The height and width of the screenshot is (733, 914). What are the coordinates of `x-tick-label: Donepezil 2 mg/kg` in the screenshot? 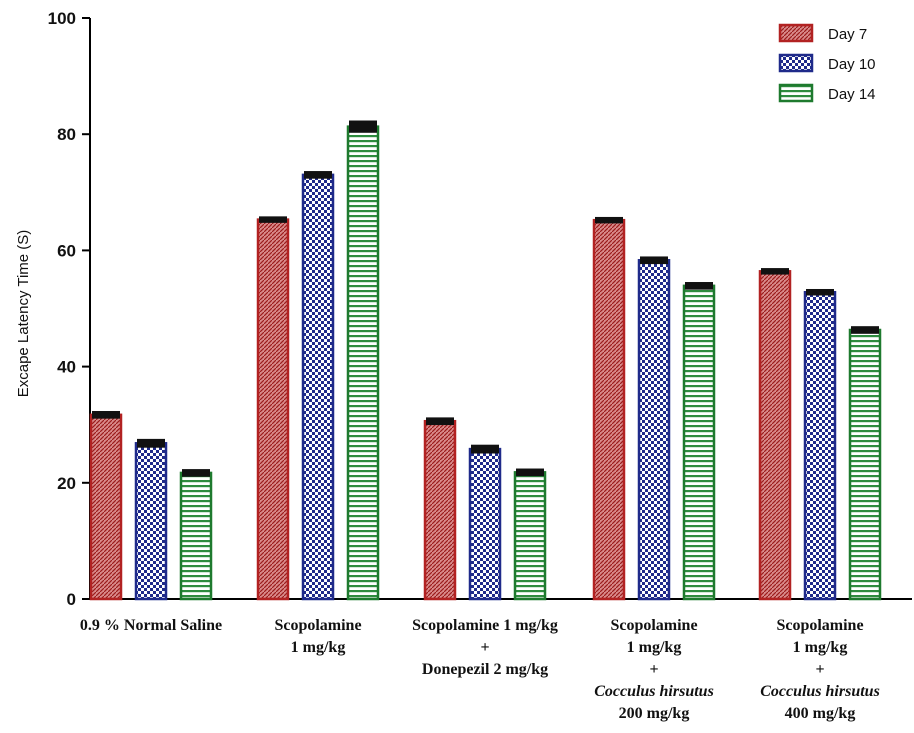 It's located at (485, 669).